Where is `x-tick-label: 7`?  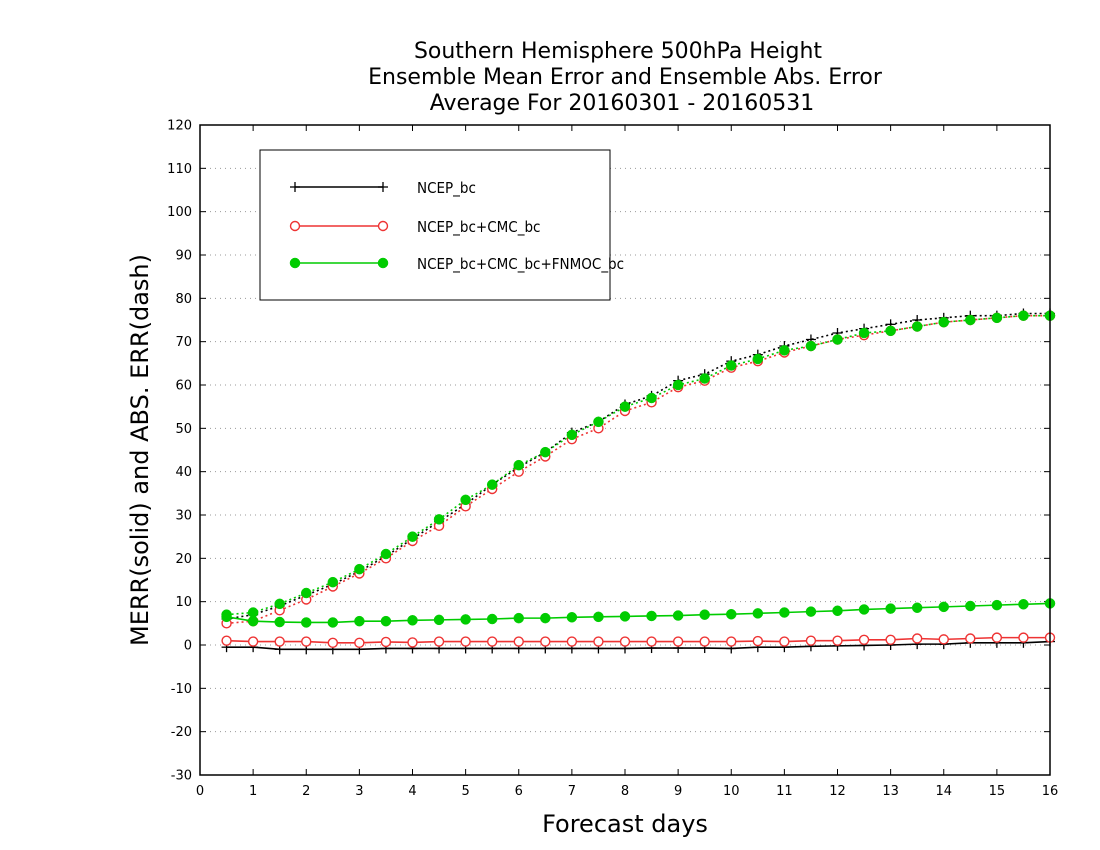 x-tick-label: 7 is located at coordinates (572, 791).